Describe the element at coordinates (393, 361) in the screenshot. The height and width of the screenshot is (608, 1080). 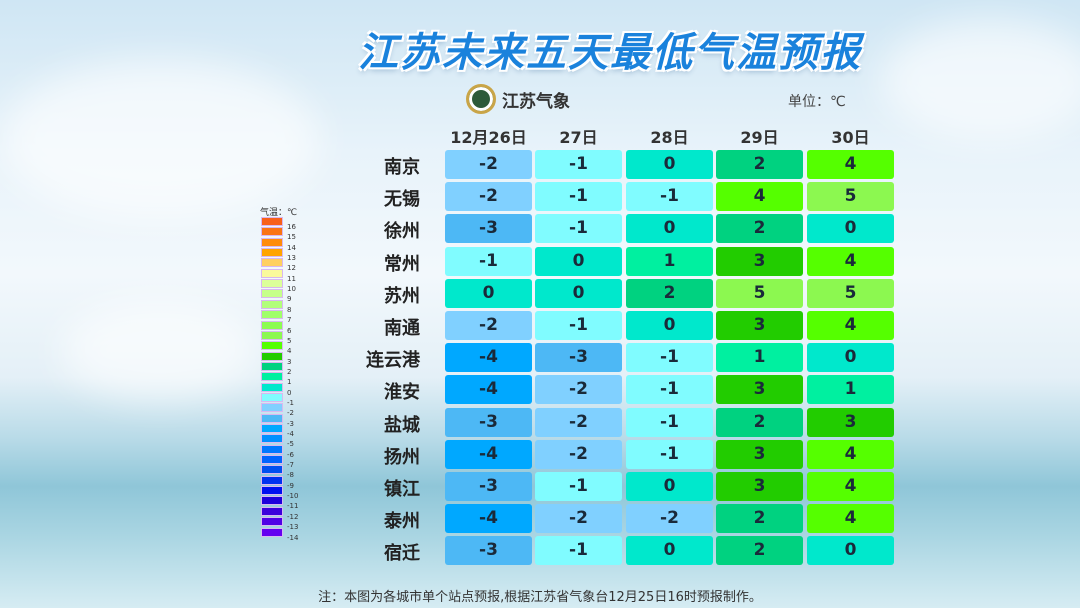
I see `city-label: 连云港` at that location.